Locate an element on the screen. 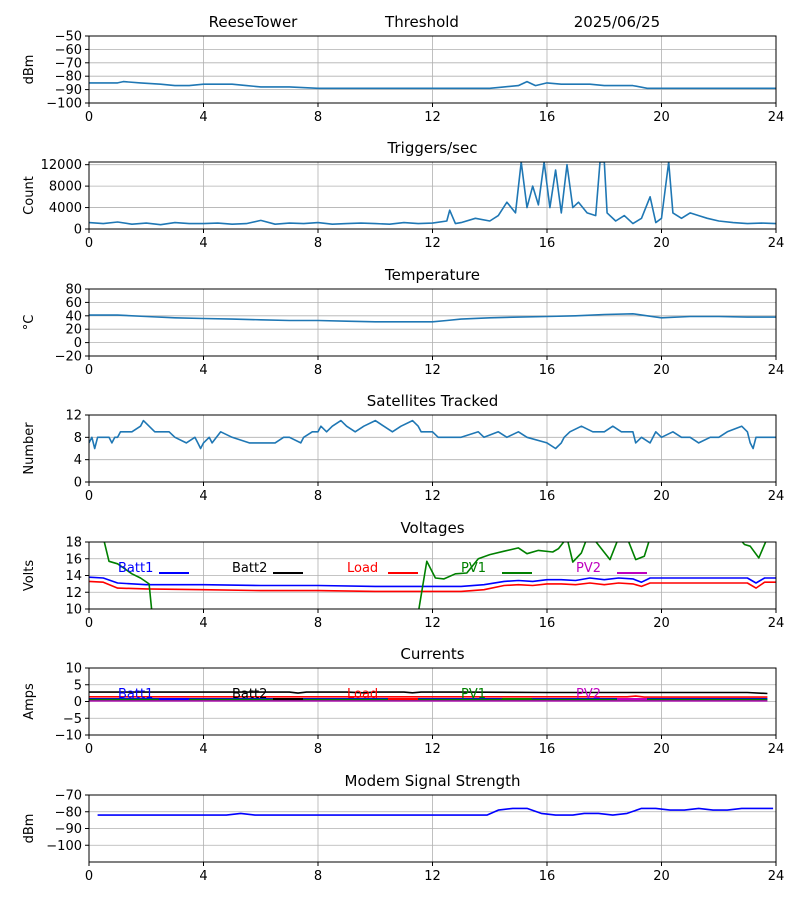 This screenshot has height=900, width=800. series-line-batt2 is located at coordinates (428, 693).